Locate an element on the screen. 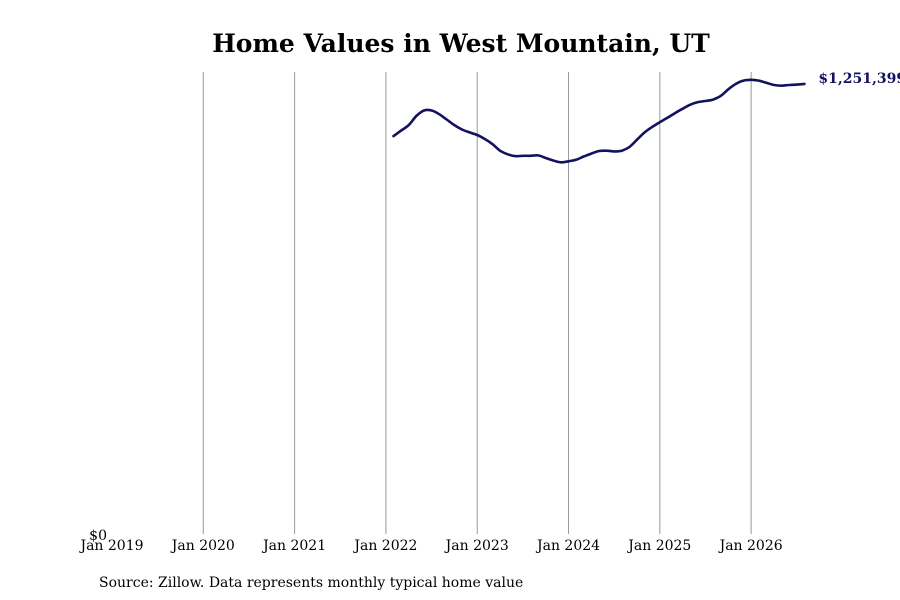  series-lines is located at coordinates (599, 121).